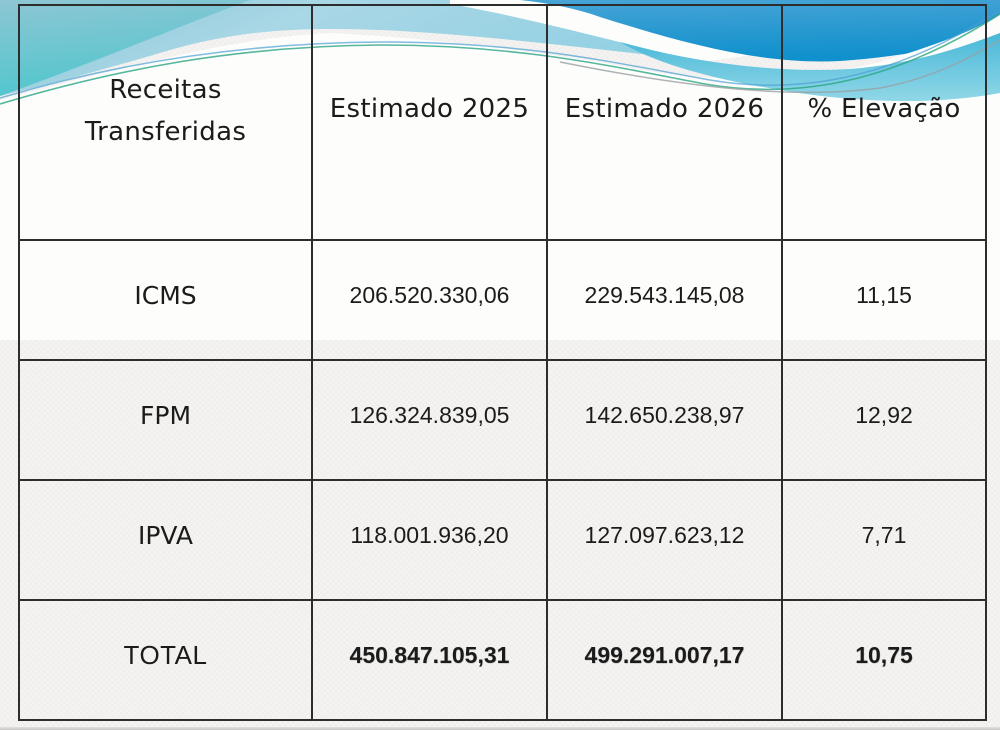  I want to click on header-cell-estimado-2025: Estimado 2025, so click(430, 123).